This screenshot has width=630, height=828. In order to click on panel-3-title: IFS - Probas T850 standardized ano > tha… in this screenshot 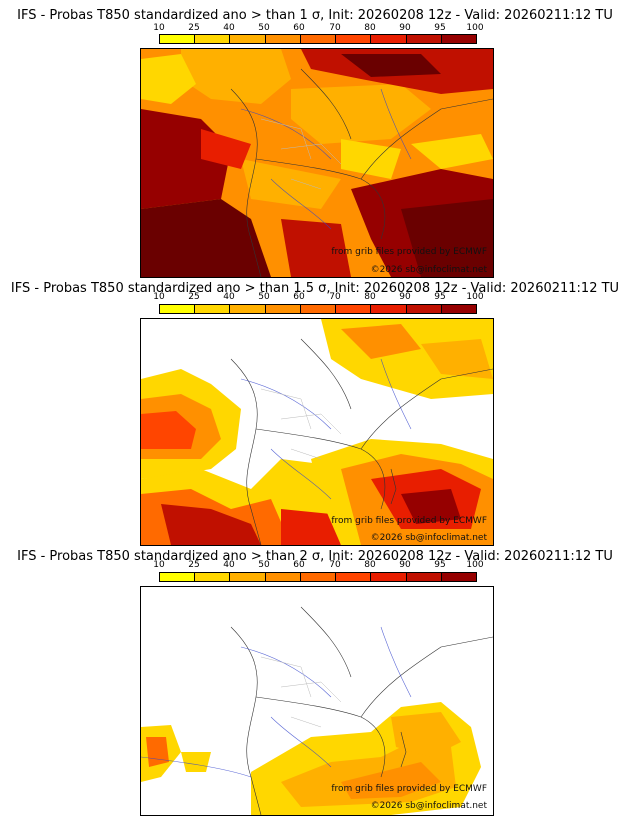, I will do `click(315, 556)`.